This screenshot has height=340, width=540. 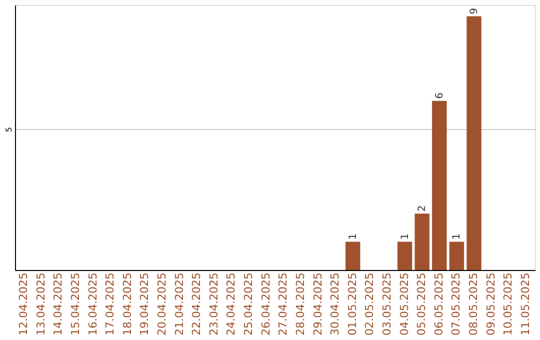 What do you see at coordinates (335, 304) in the screenshot?
I see `x-tick-label: 30.04.2025` at bounding box center [335, 304].